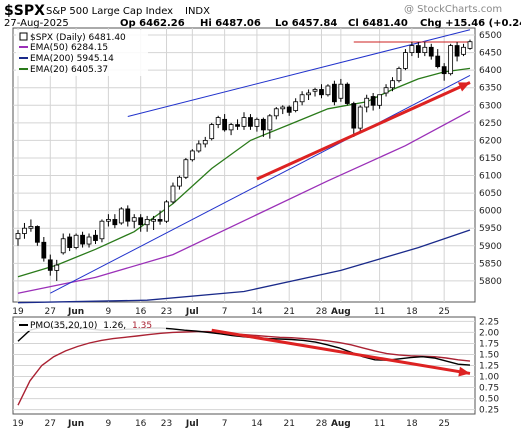 Image resolution: width=521 pixels, height=434 pixels. I want to click on price-x-tick-label: 16, so click(141, 312).